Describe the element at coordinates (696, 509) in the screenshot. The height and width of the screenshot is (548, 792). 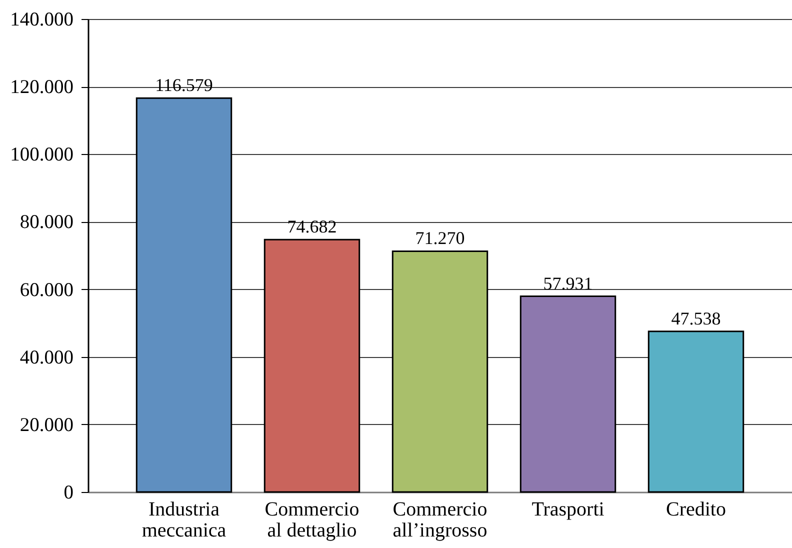
I see `x-tick-label: Credito` at that location.